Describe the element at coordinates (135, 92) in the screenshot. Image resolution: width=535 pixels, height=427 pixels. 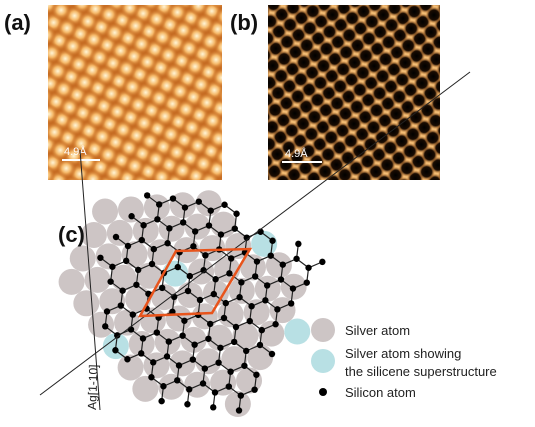
I see `stm-image-a` at that location.